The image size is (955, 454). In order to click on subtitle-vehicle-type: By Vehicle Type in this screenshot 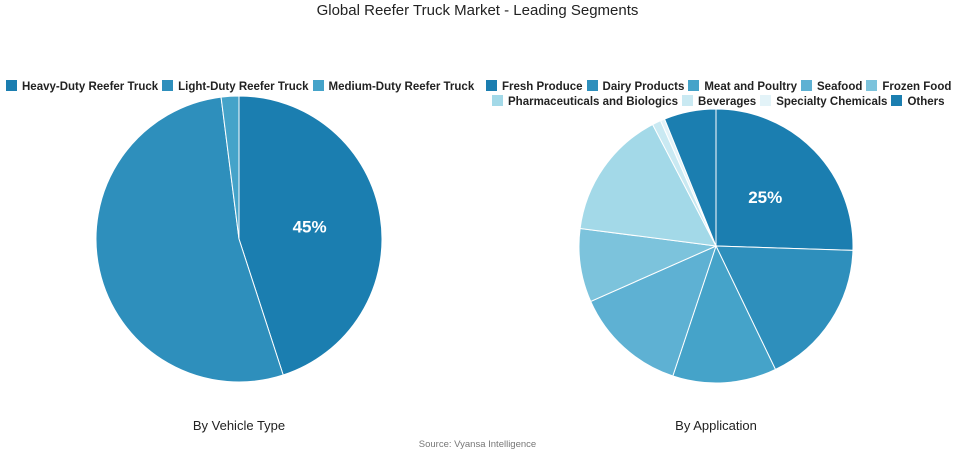, I will do `click(239, 425)`.